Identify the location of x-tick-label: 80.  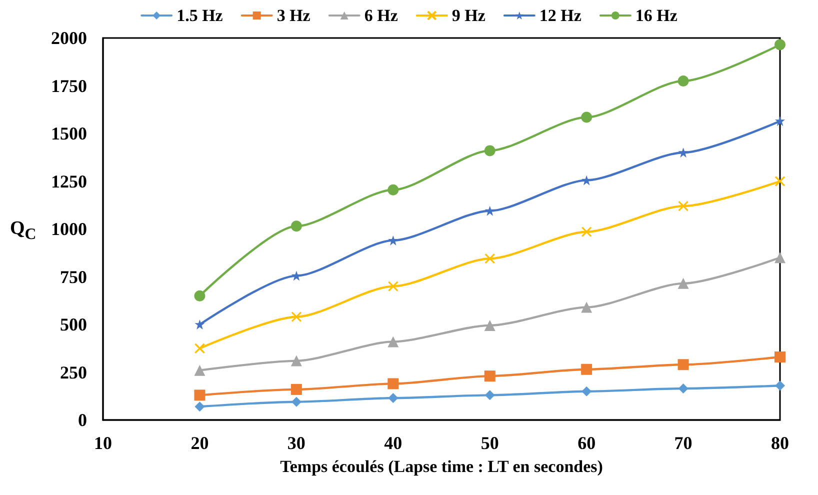
(780, 443).